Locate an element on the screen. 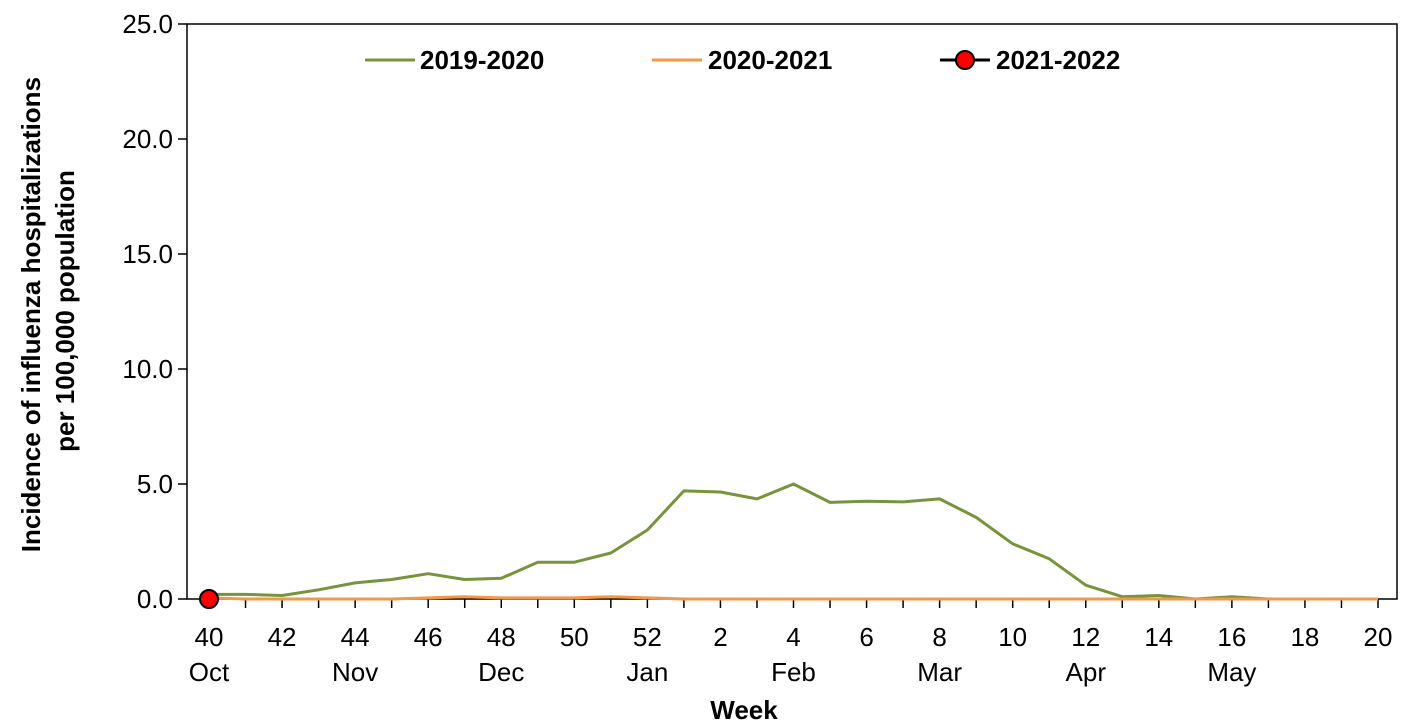 Image resolution: width=1411 pixels, height=724 pixels. month-label: Dec is located at coordinates (501, 672).